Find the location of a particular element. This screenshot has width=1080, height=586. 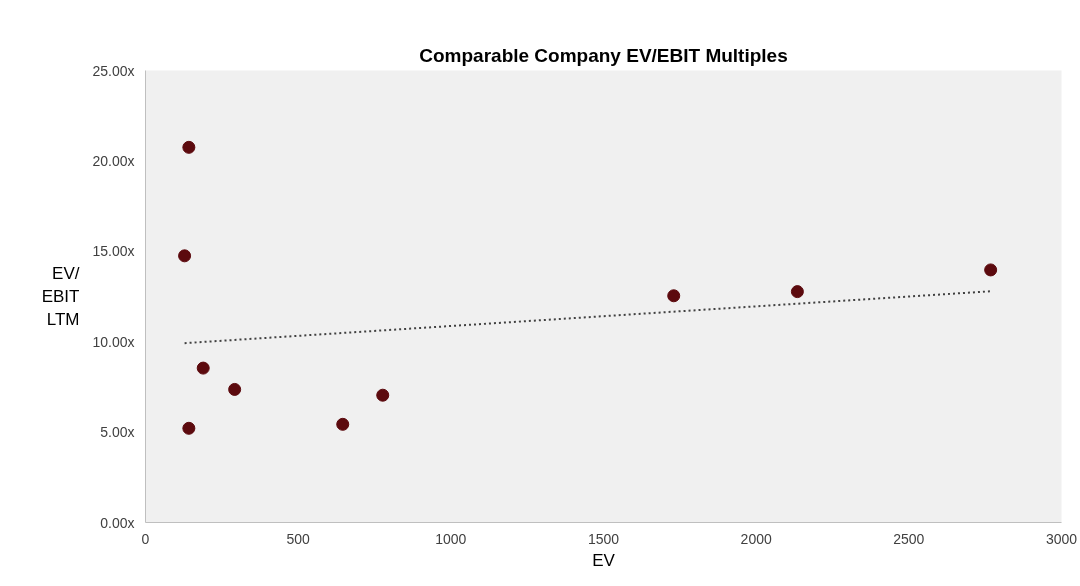

x-tick-label: 1500 is located at coordinates (603, 538).